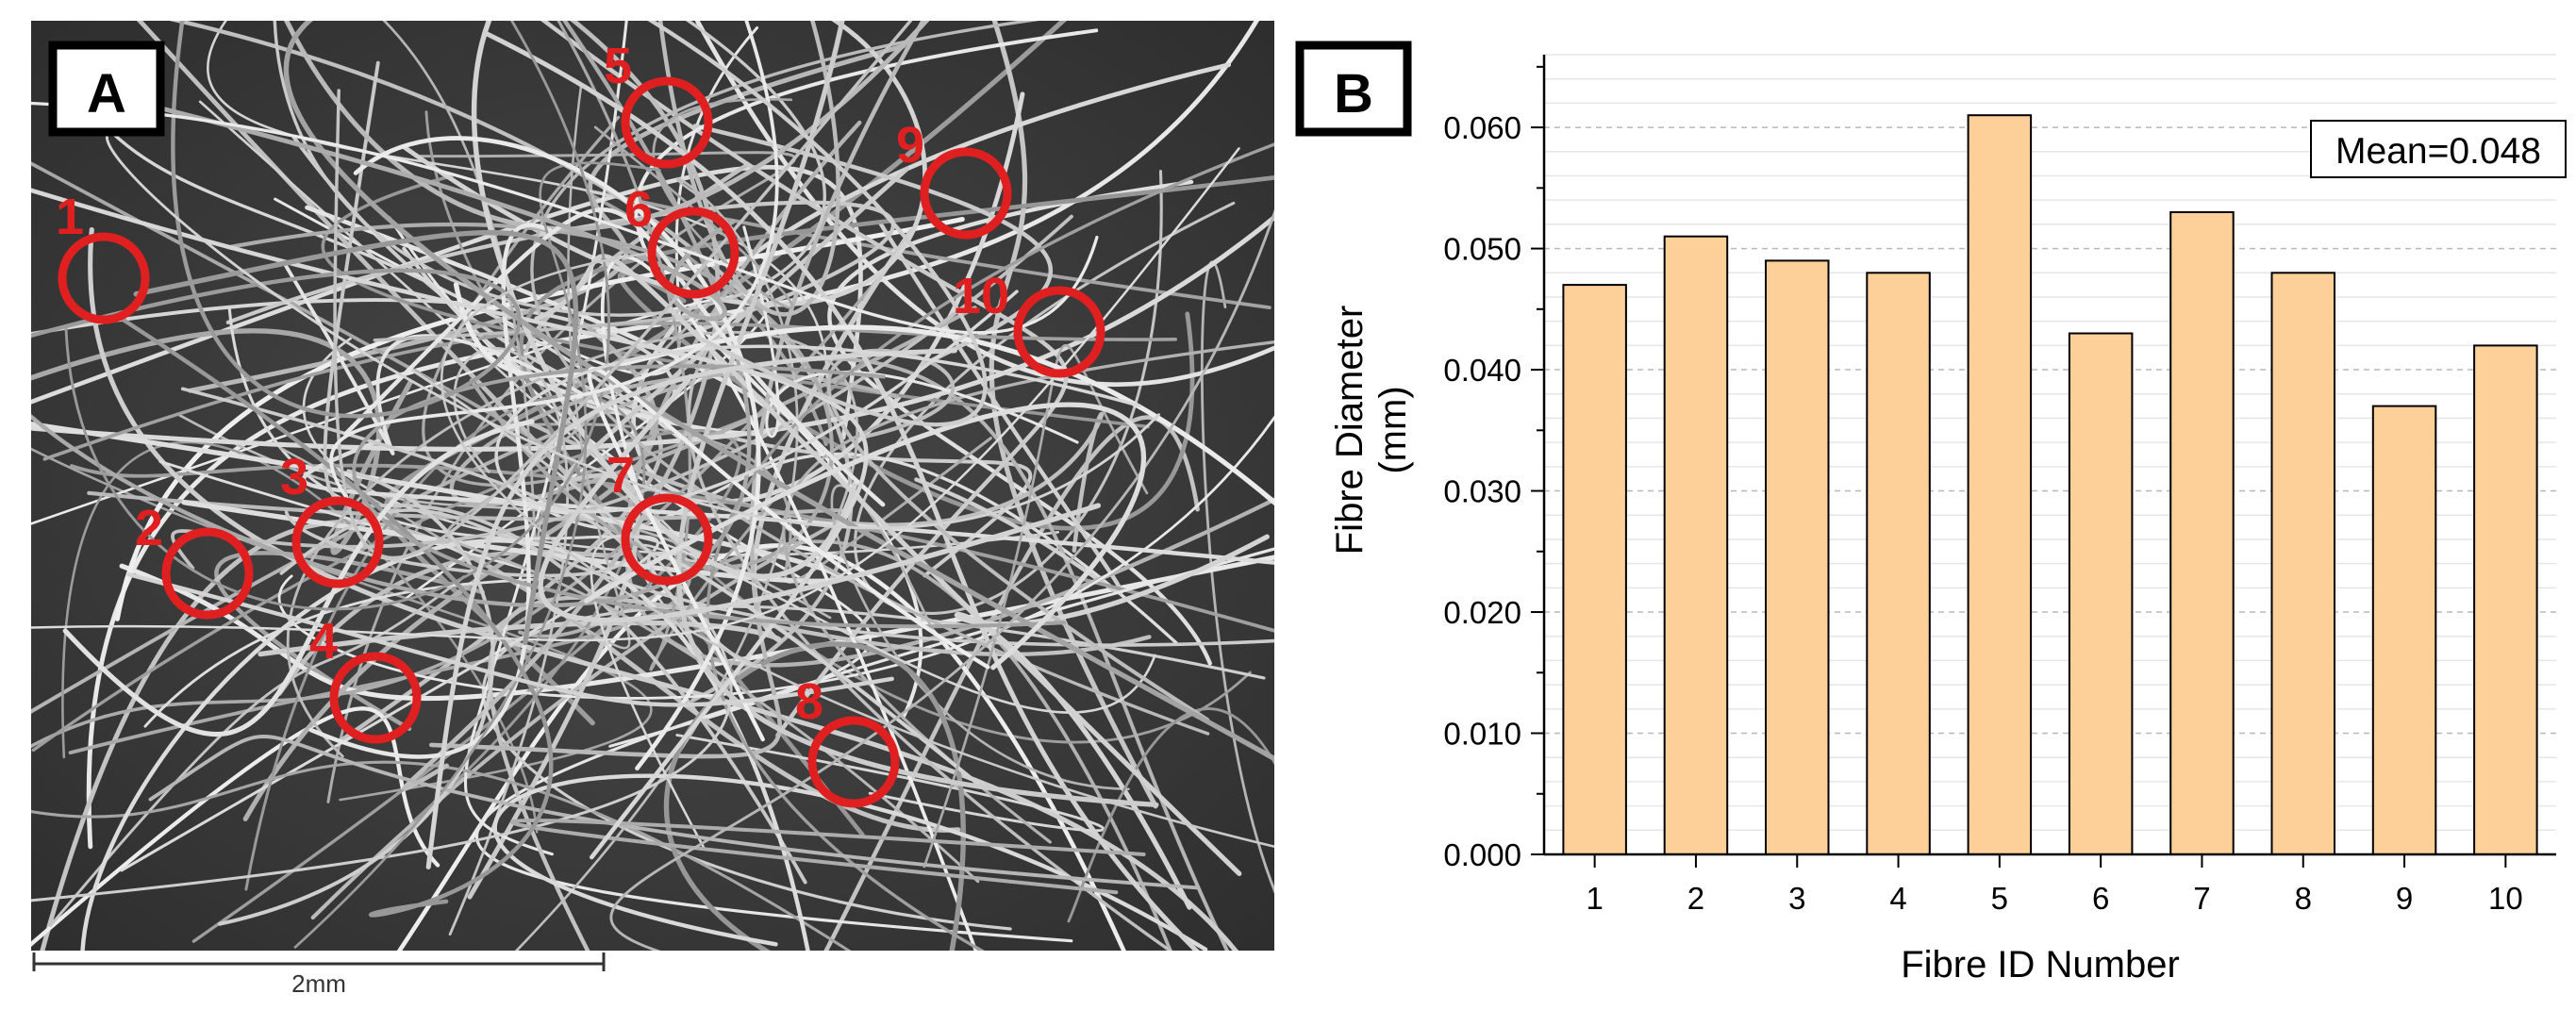 The width and height of the screenshot is (2576, 1010). I want to click on marker-label: 6, so click(638, 210).